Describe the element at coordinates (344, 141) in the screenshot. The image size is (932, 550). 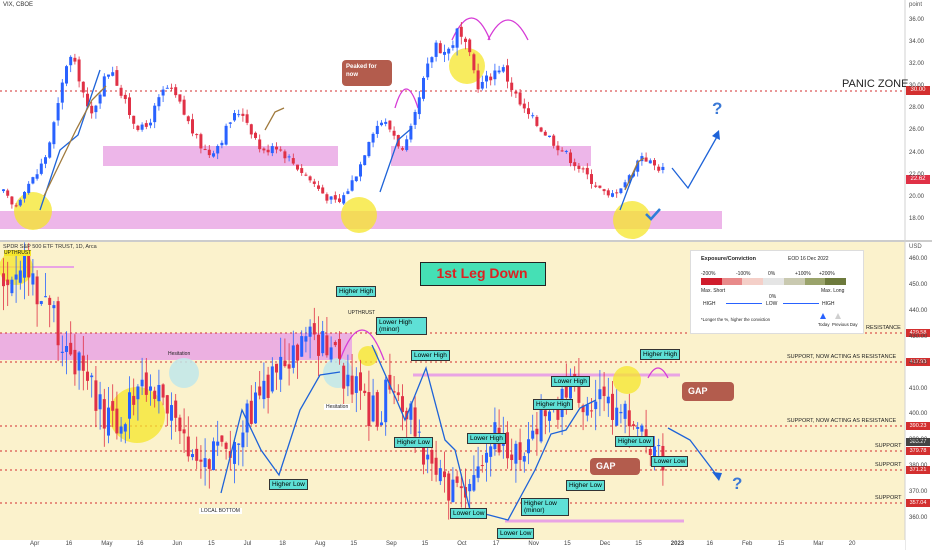
I see `vix-brown-lines` at that location.